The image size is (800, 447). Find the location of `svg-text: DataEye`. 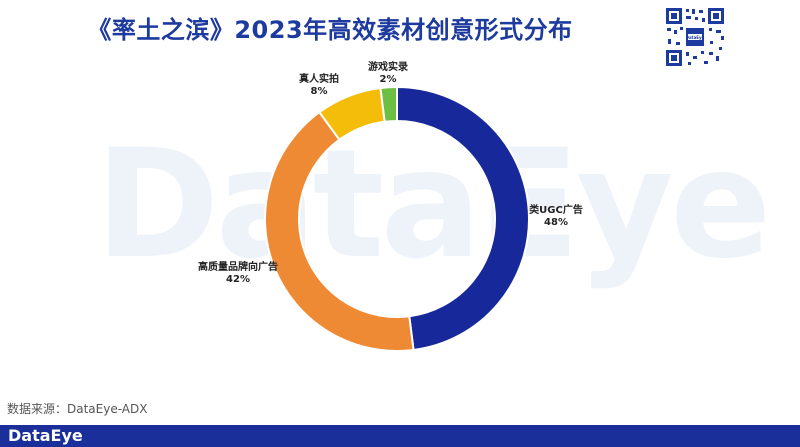

svg-text: DataEye is located at coordinates (695, 37).